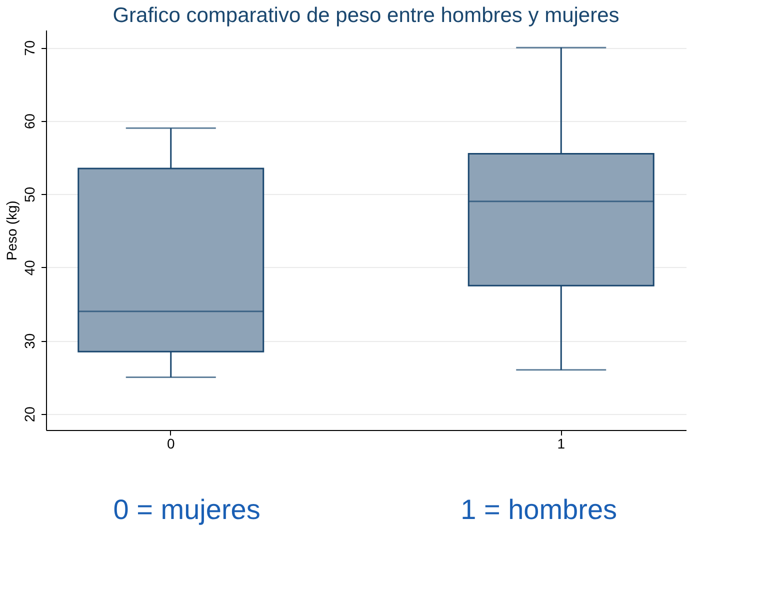 The height and width of the screenshot is (603, 758). I want to click on x-tick-label: 1, so click(561, 444).